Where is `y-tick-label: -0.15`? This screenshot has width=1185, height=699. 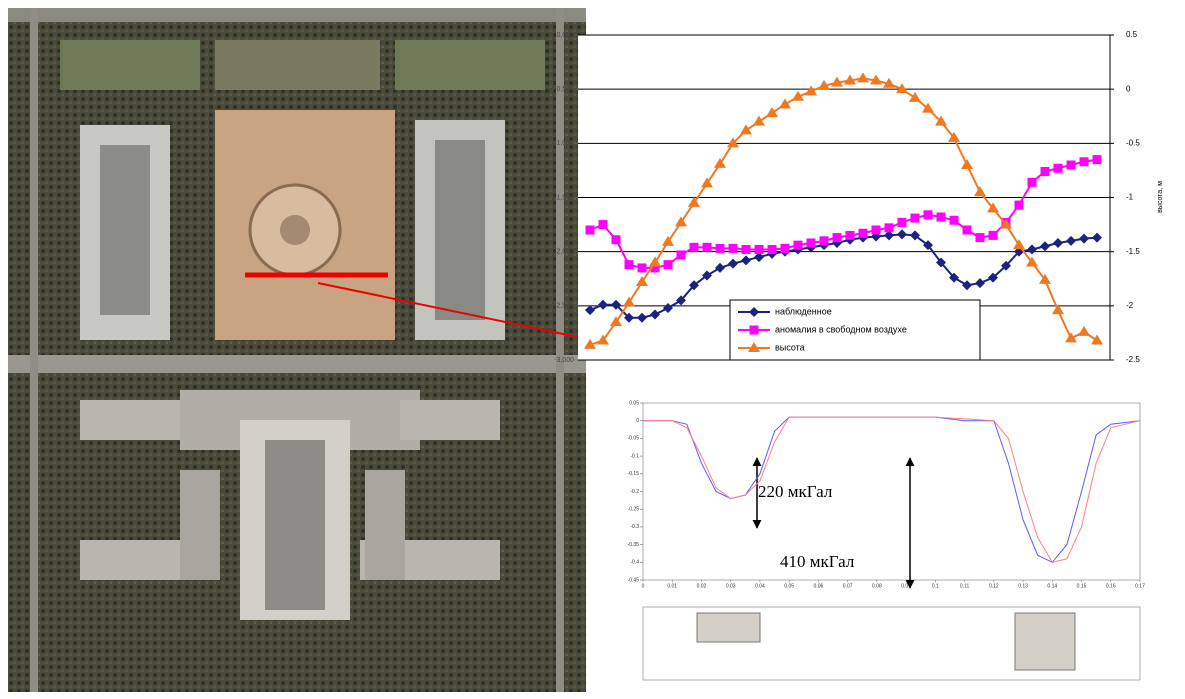
y-tick-label: -0.15 is located at coordinates (634, 474).